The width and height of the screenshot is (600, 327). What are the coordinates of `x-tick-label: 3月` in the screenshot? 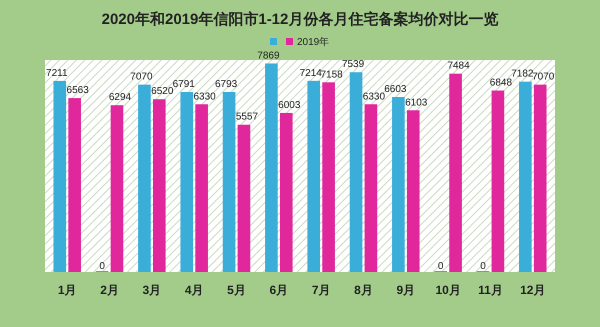 It's located at (152, 290).